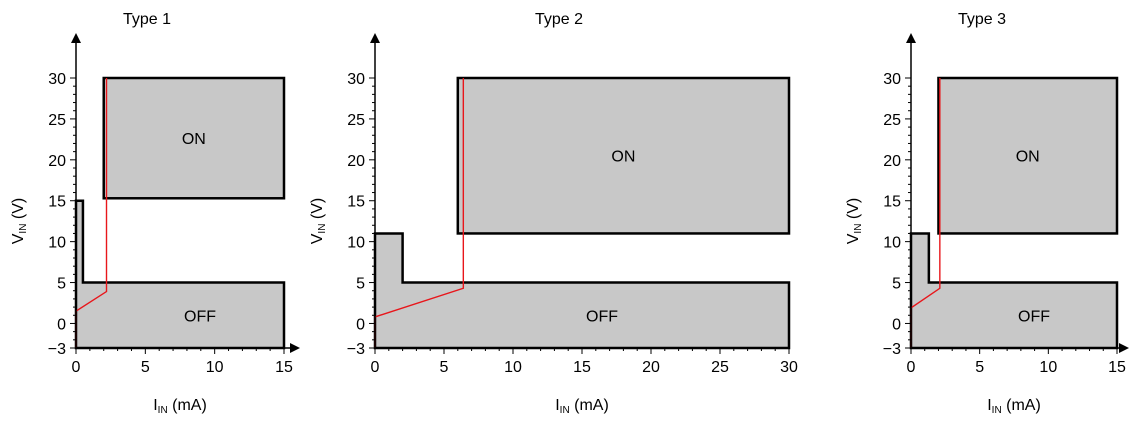 The image size is (1129, 421). What do you see at coordinates (559, 19) in the screenshot?
I see `chart-title: Type 2` at bounding box center [559, 19].